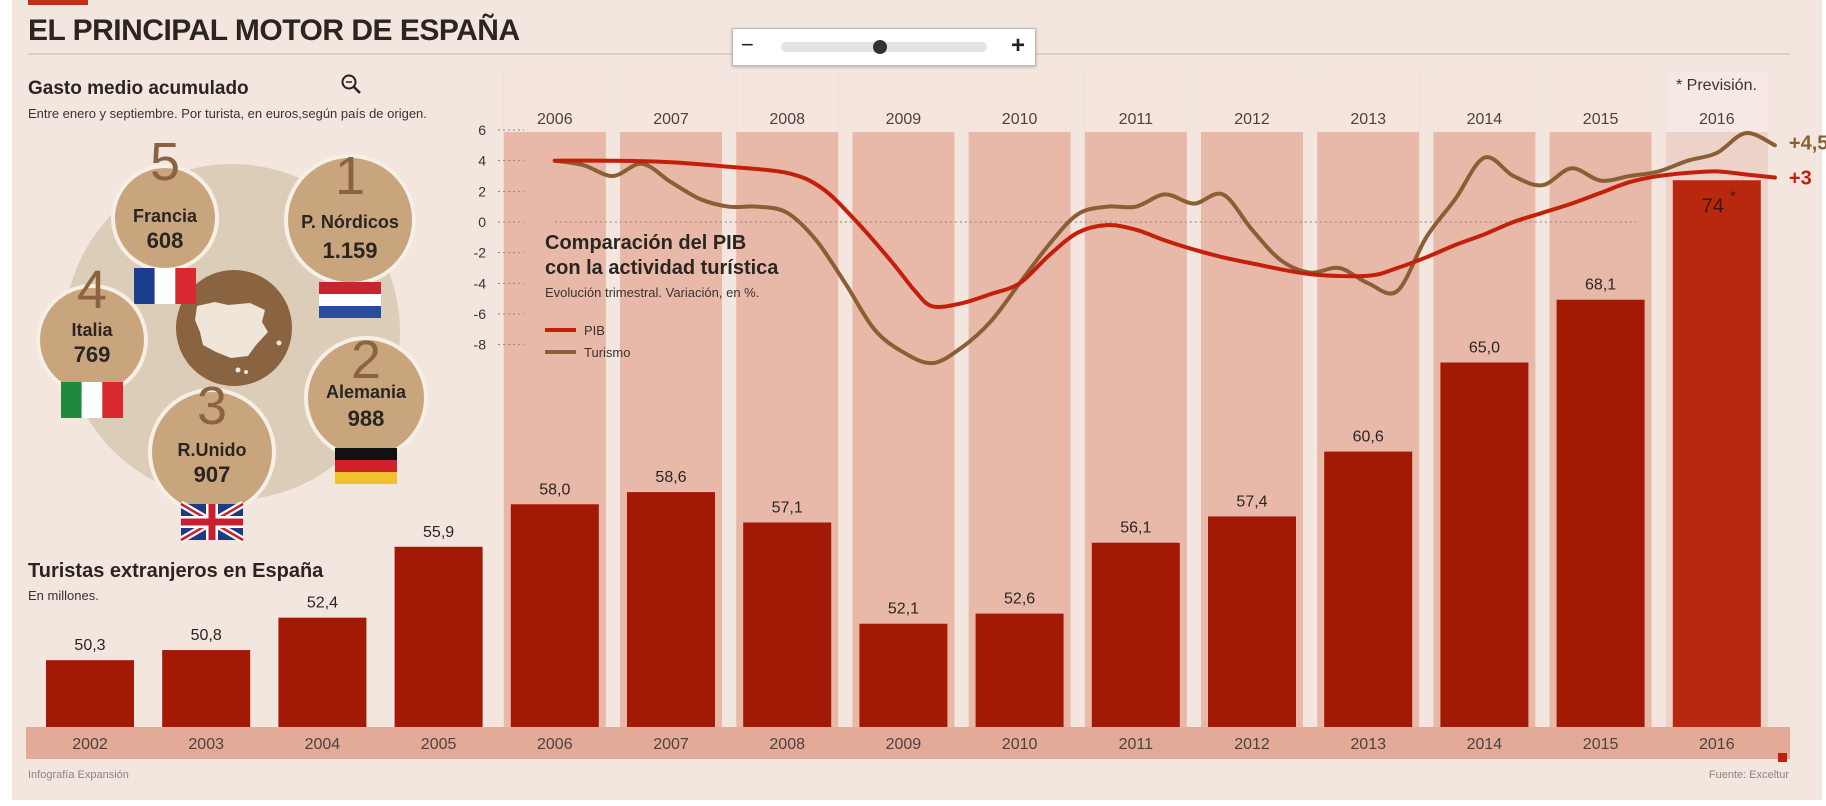  I want to click on x-label-2007: 2007, so click(671, 744).